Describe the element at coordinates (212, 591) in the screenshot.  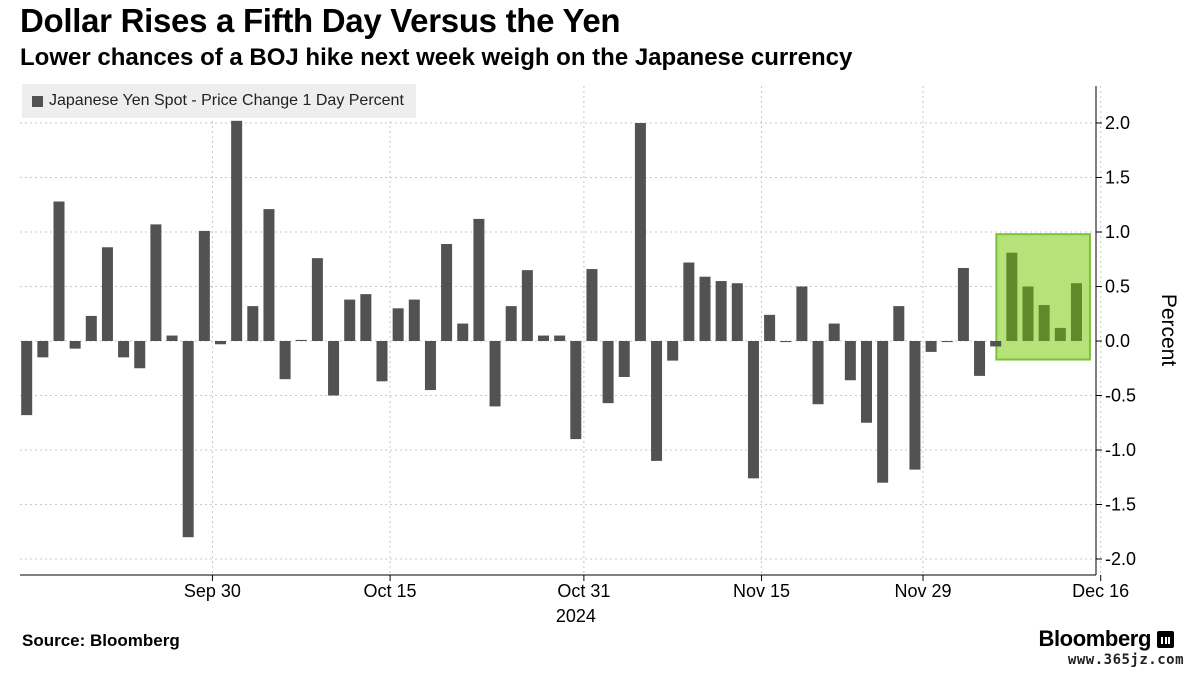
I see `x-tick-label: Sep 30` at that location.